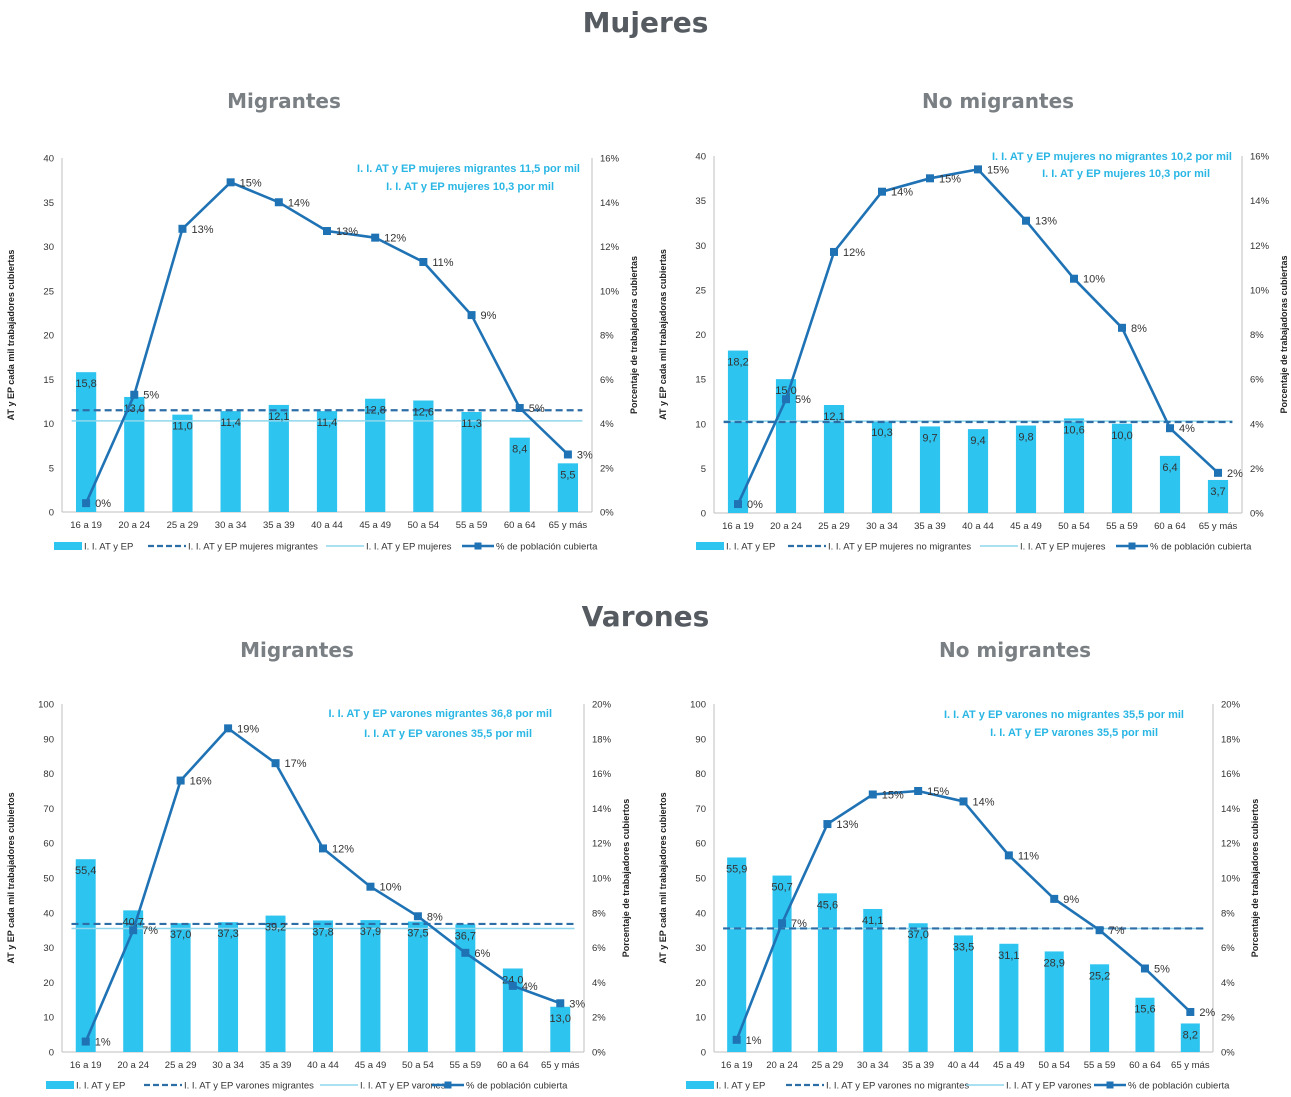 This screenshot has height=1097, width=1291. Describe the element at coordinates (1073, 430) in the screenshot. I see `bar-value-label: 10,6` at that location.